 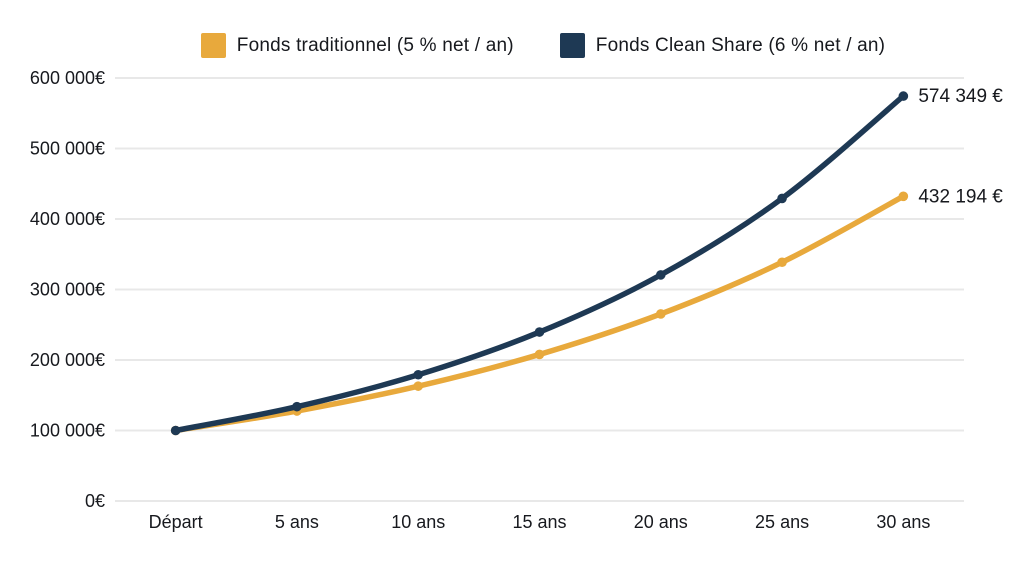 What do you see at coordinates (782, 522) in the screenshot?
I see `x-tick-label: 25 ans` at bounding box center [782, 522].